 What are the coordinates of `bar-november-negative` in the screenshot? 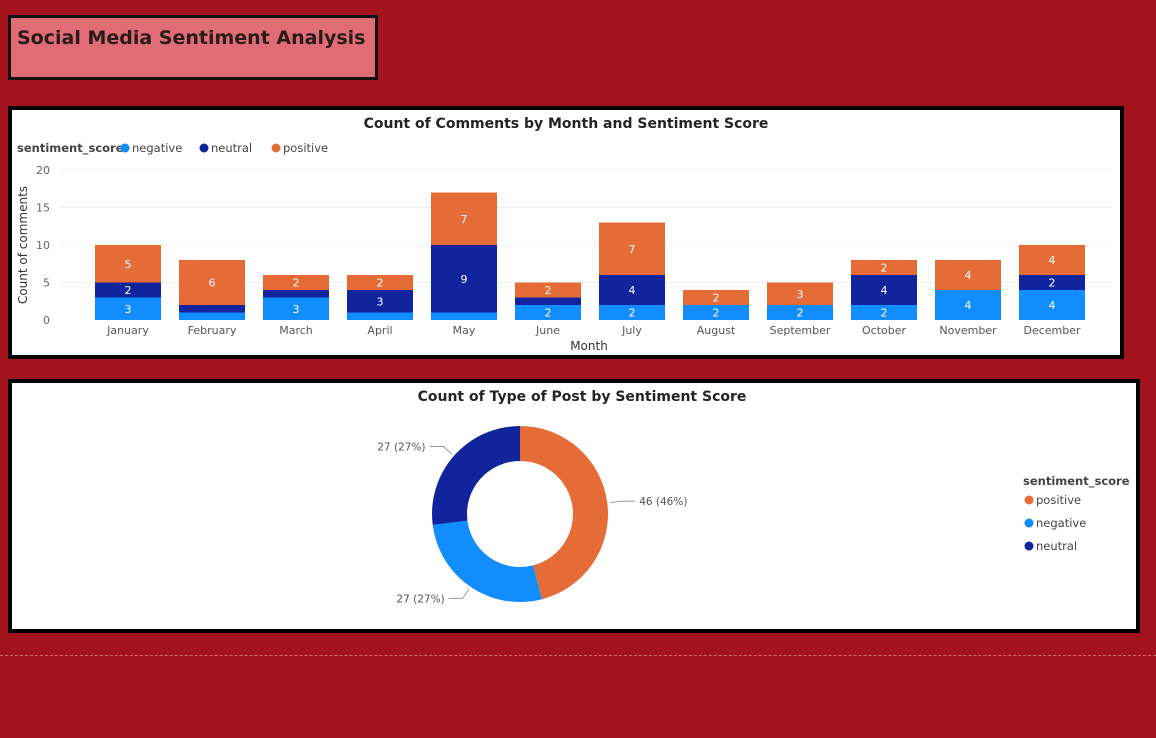 It's located at (968, 305).